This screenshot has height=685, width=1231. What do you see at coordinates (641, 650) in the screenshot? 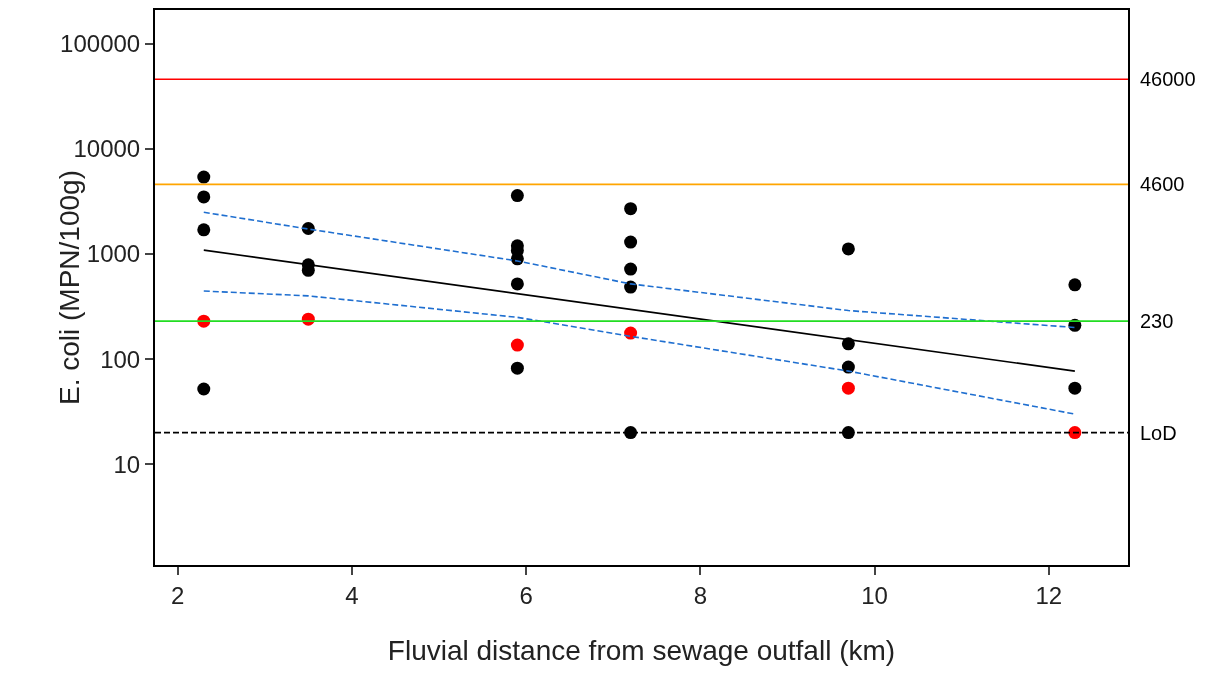
I see `x-axis-title: Fluvial distance from sewage outfall (km)` at bounding box center [641, 650].